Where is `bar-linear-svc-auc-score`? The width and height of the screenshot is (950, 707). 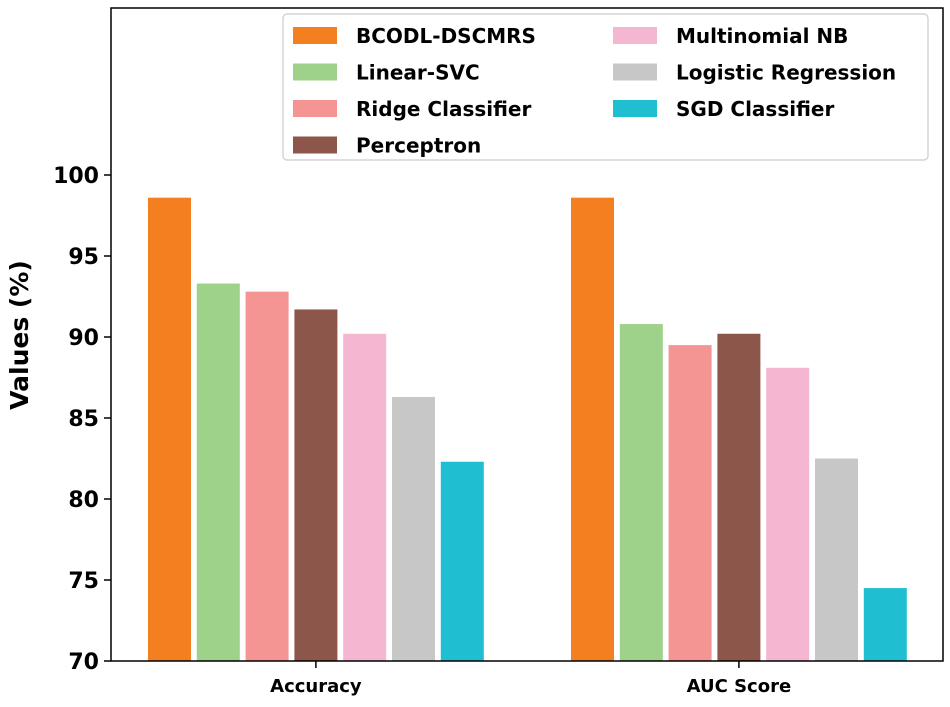
bar-linear-svc-auc-score is located at coordinates (641, 492).